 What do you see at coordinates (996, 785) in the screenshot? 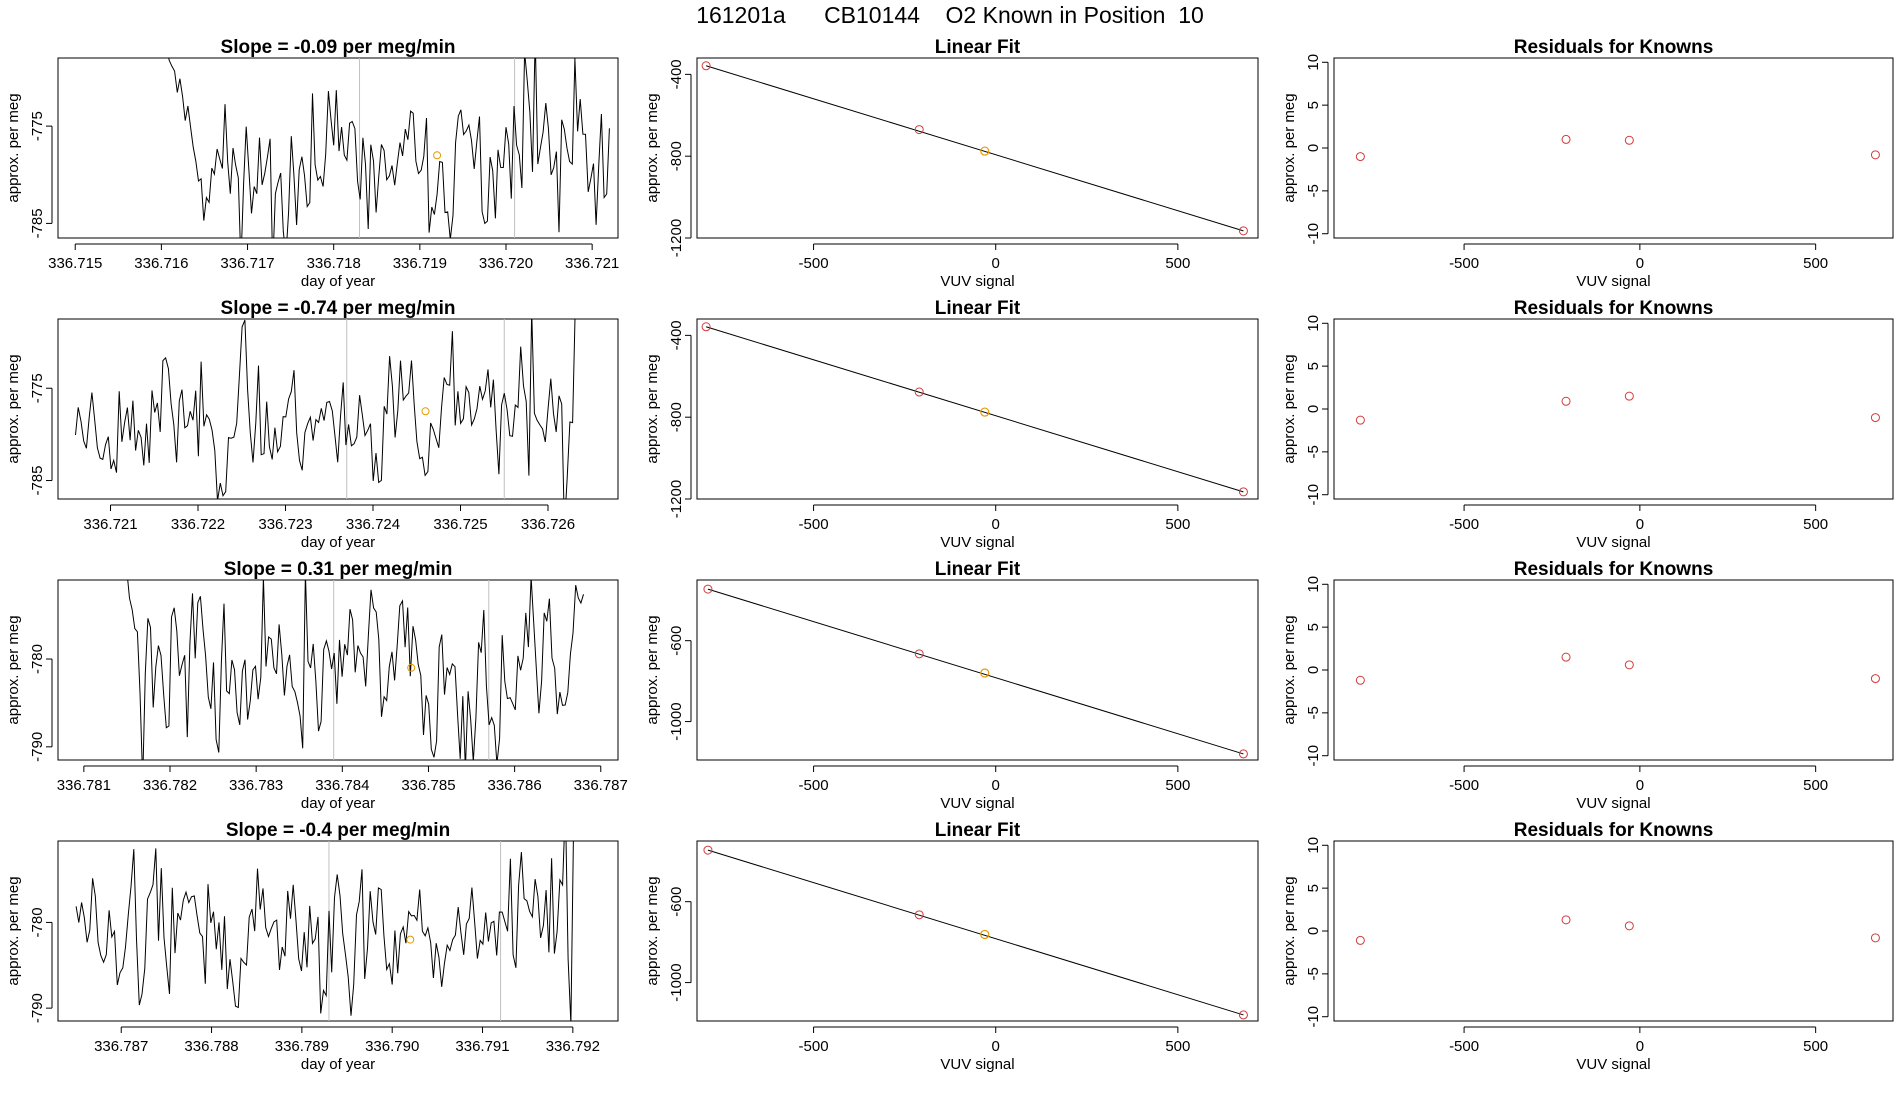
I see `linear-fit-3-x-tick-label: 0` at bounding box center [996, 785].